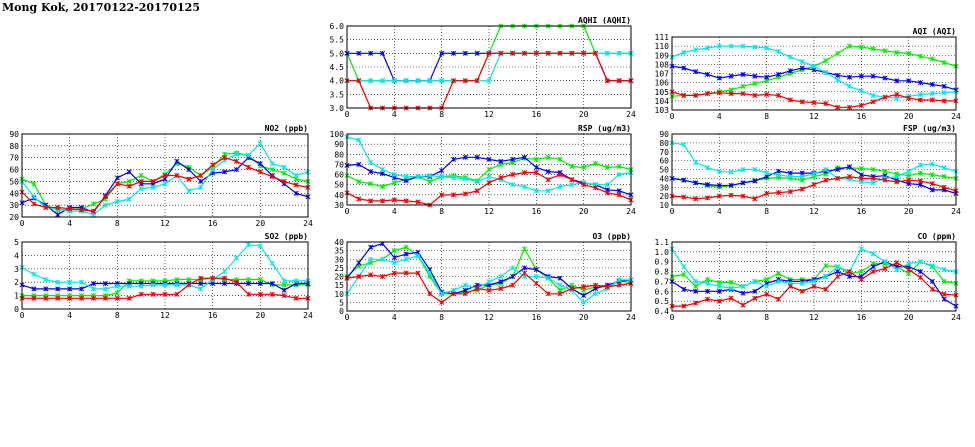 This screenshot has width=975, height=447. I want to click on y-tick-label: 105, so click(662, 92).